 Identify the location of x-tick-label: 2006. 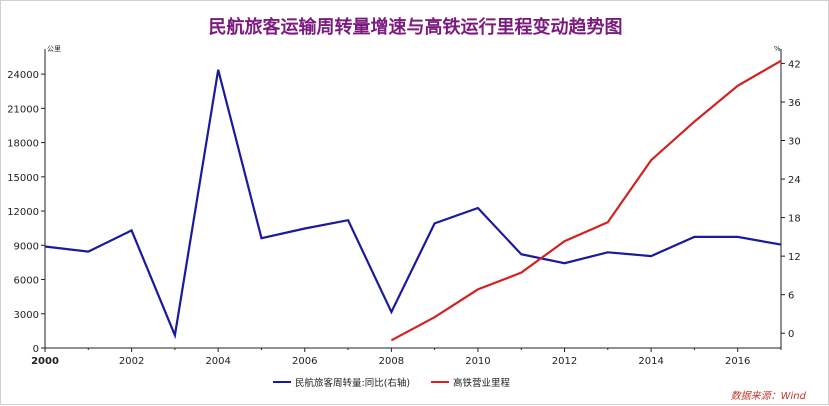
(304, 361).